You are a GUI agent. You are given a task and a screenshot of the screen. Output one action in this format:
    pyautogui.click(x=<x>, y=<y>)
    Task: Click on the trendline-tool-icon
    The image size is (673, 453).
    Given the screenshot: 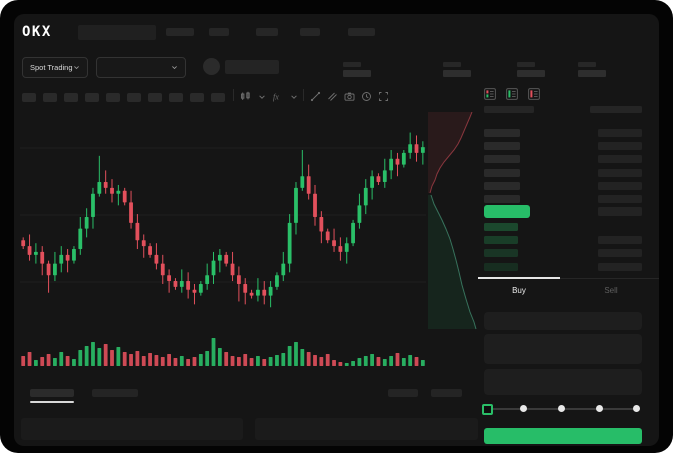 What is the action you would take?
    pyautogui.click(x=315, y=96)
    